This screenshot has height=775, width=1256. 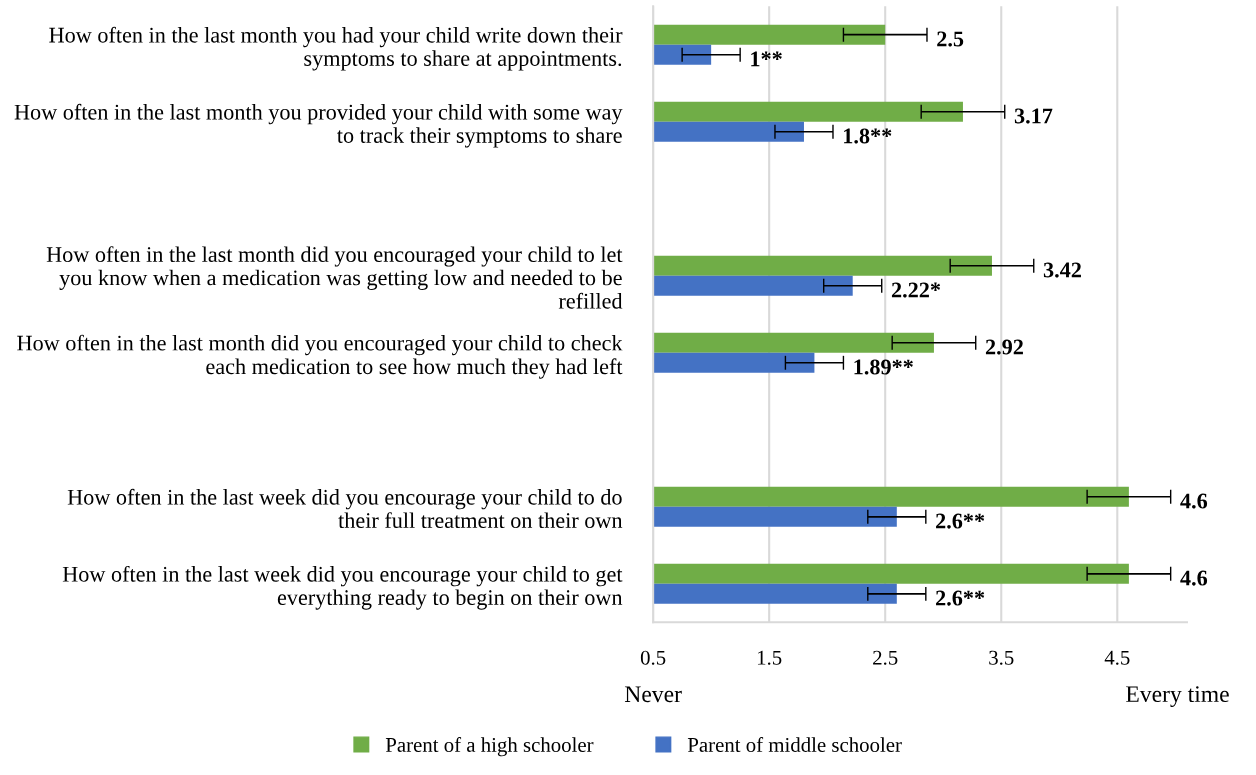 I want to click on y-tick-label: How often in the last month did you encouraged your child to let you know when a medication was getting low and needed to be refilled, so click(x=334, y=277).